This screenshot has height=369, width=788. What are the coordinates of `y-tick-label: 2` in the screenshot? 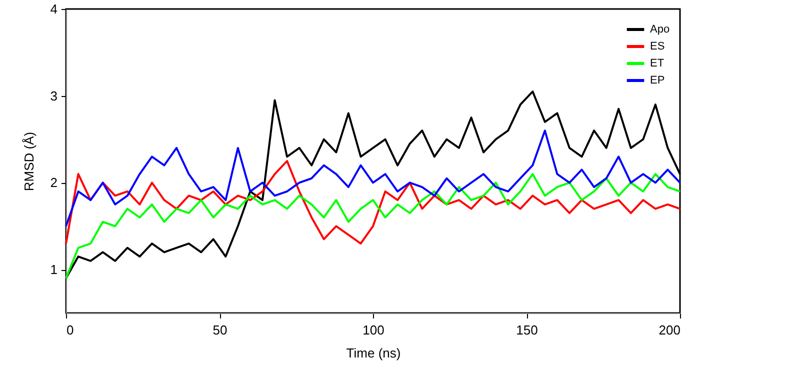 It's located at (54, 182).